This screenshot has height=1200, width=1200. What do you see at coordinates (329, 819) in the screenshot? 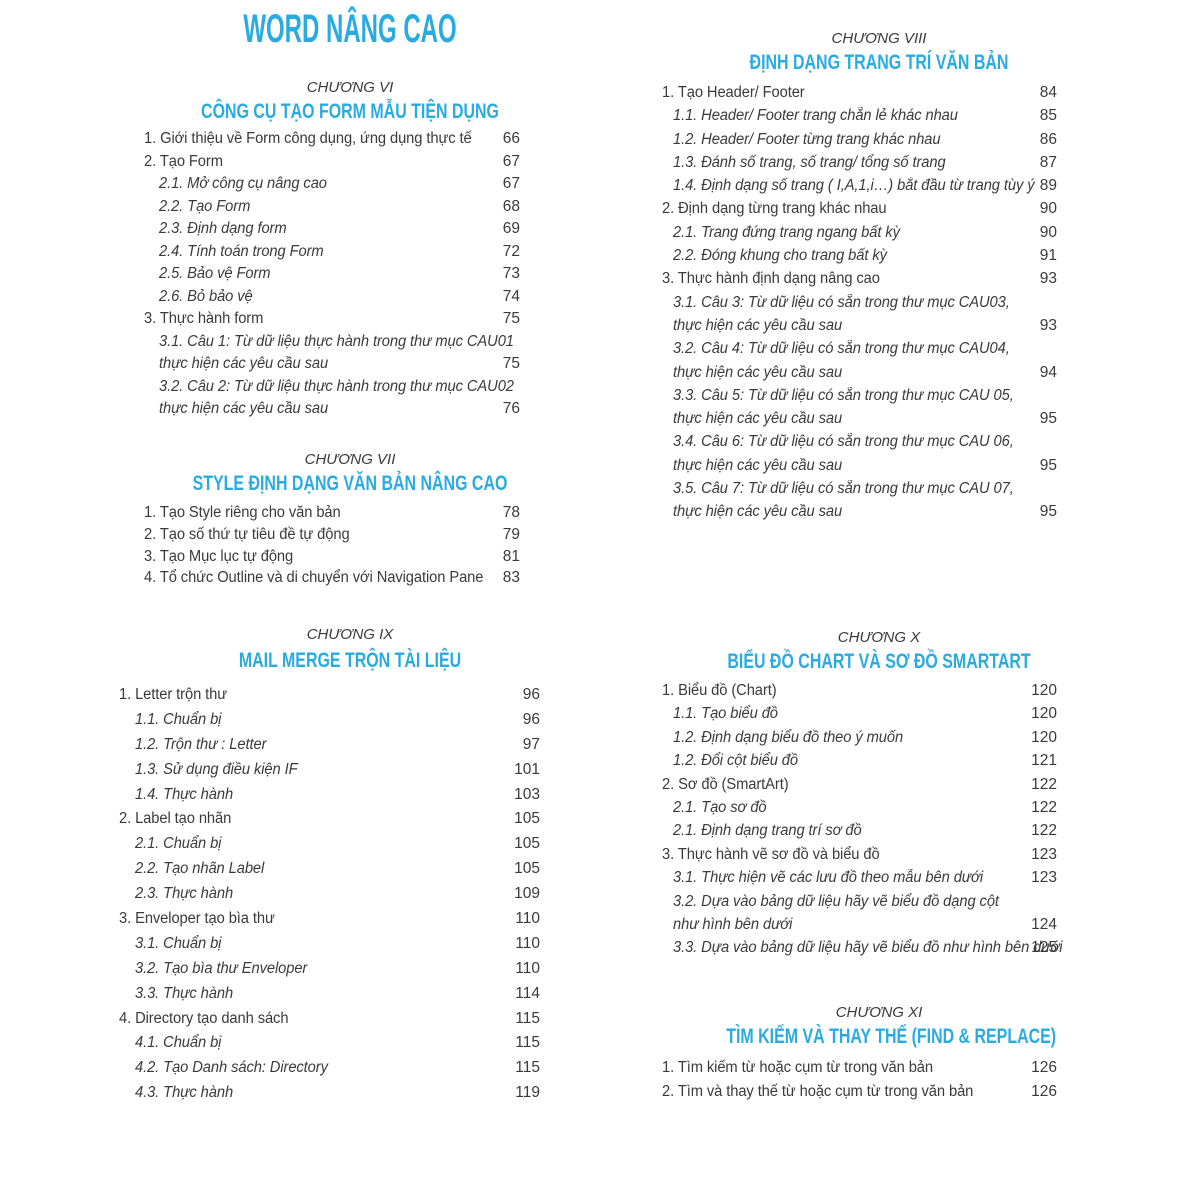
I see `toc-entry: 2. Label tạo nhãn 105` at bounding box center [329, 819].